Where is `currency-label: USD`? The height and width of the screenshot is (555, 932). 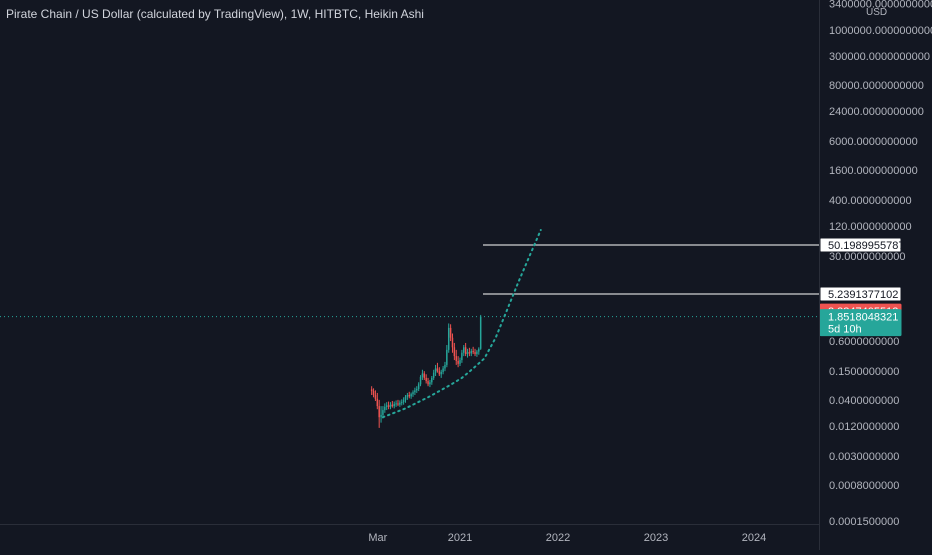 currency-label: USD is located at coordinates (877, 12).